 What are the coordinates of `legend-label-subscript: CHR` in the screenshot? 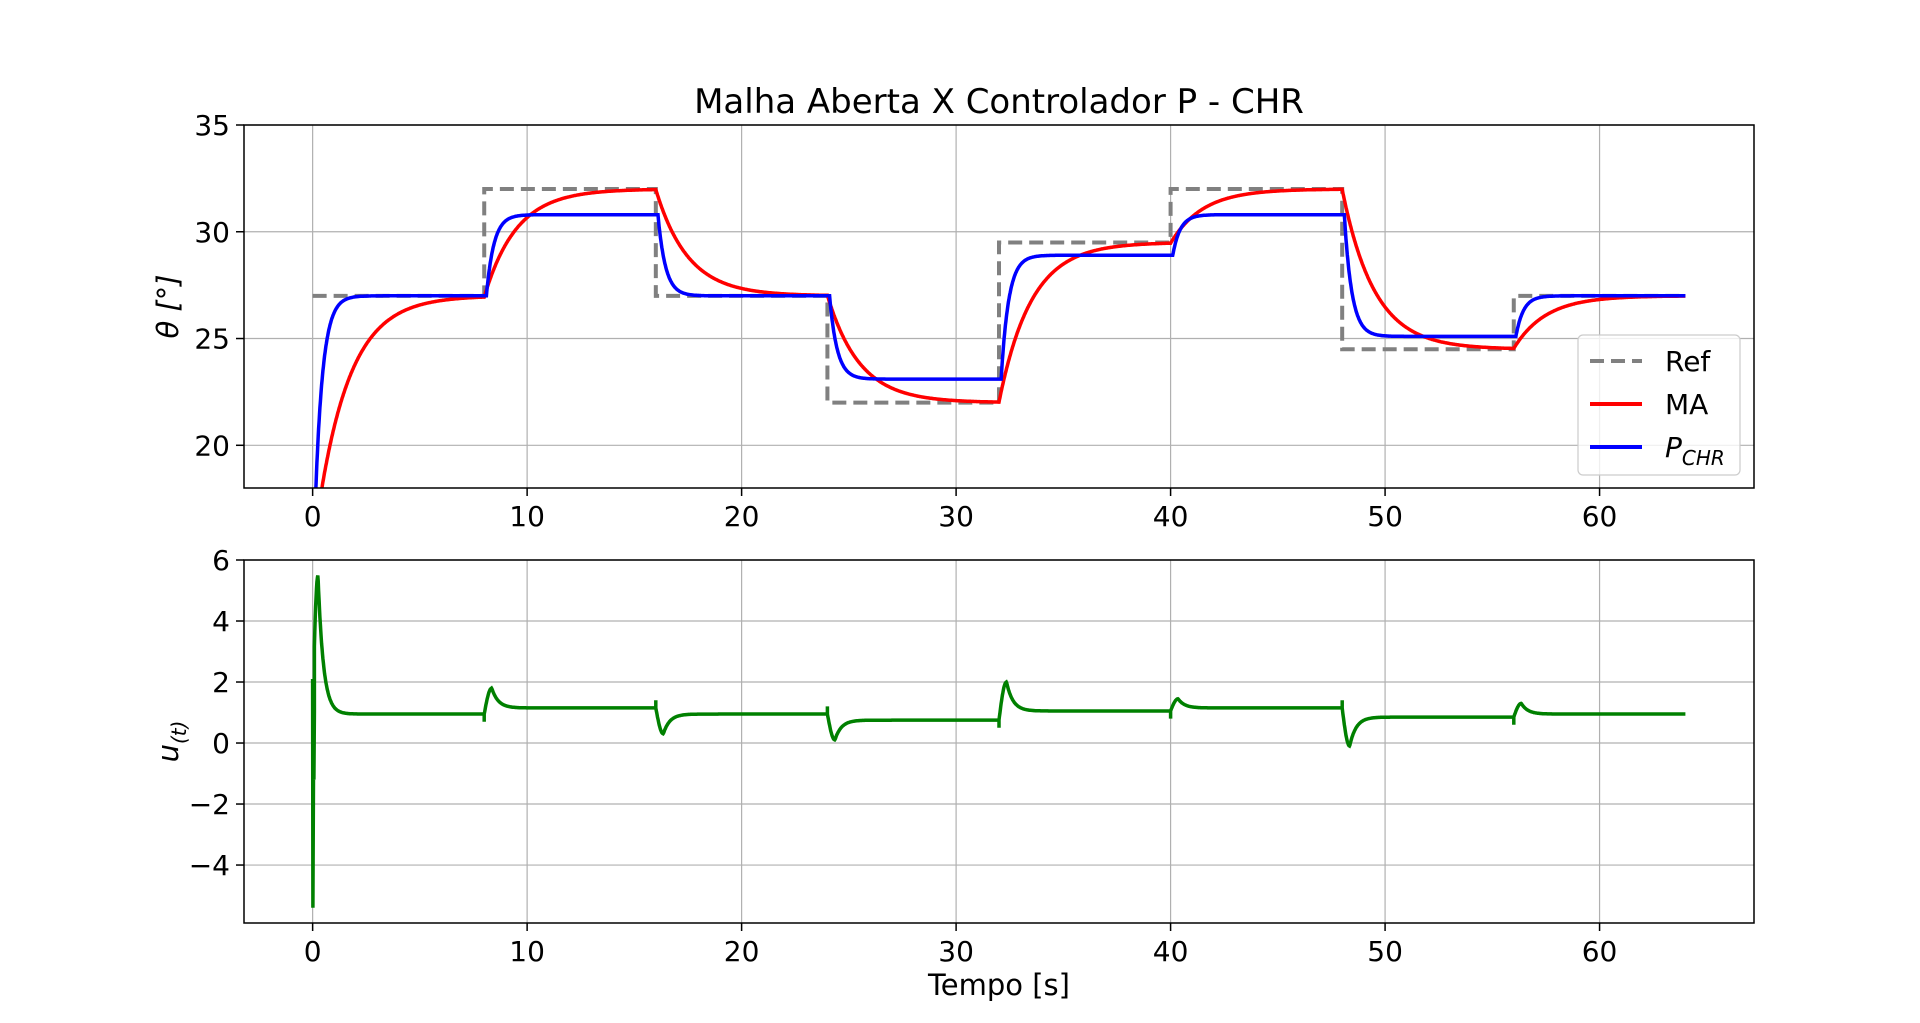 It's located at (1703, 458).